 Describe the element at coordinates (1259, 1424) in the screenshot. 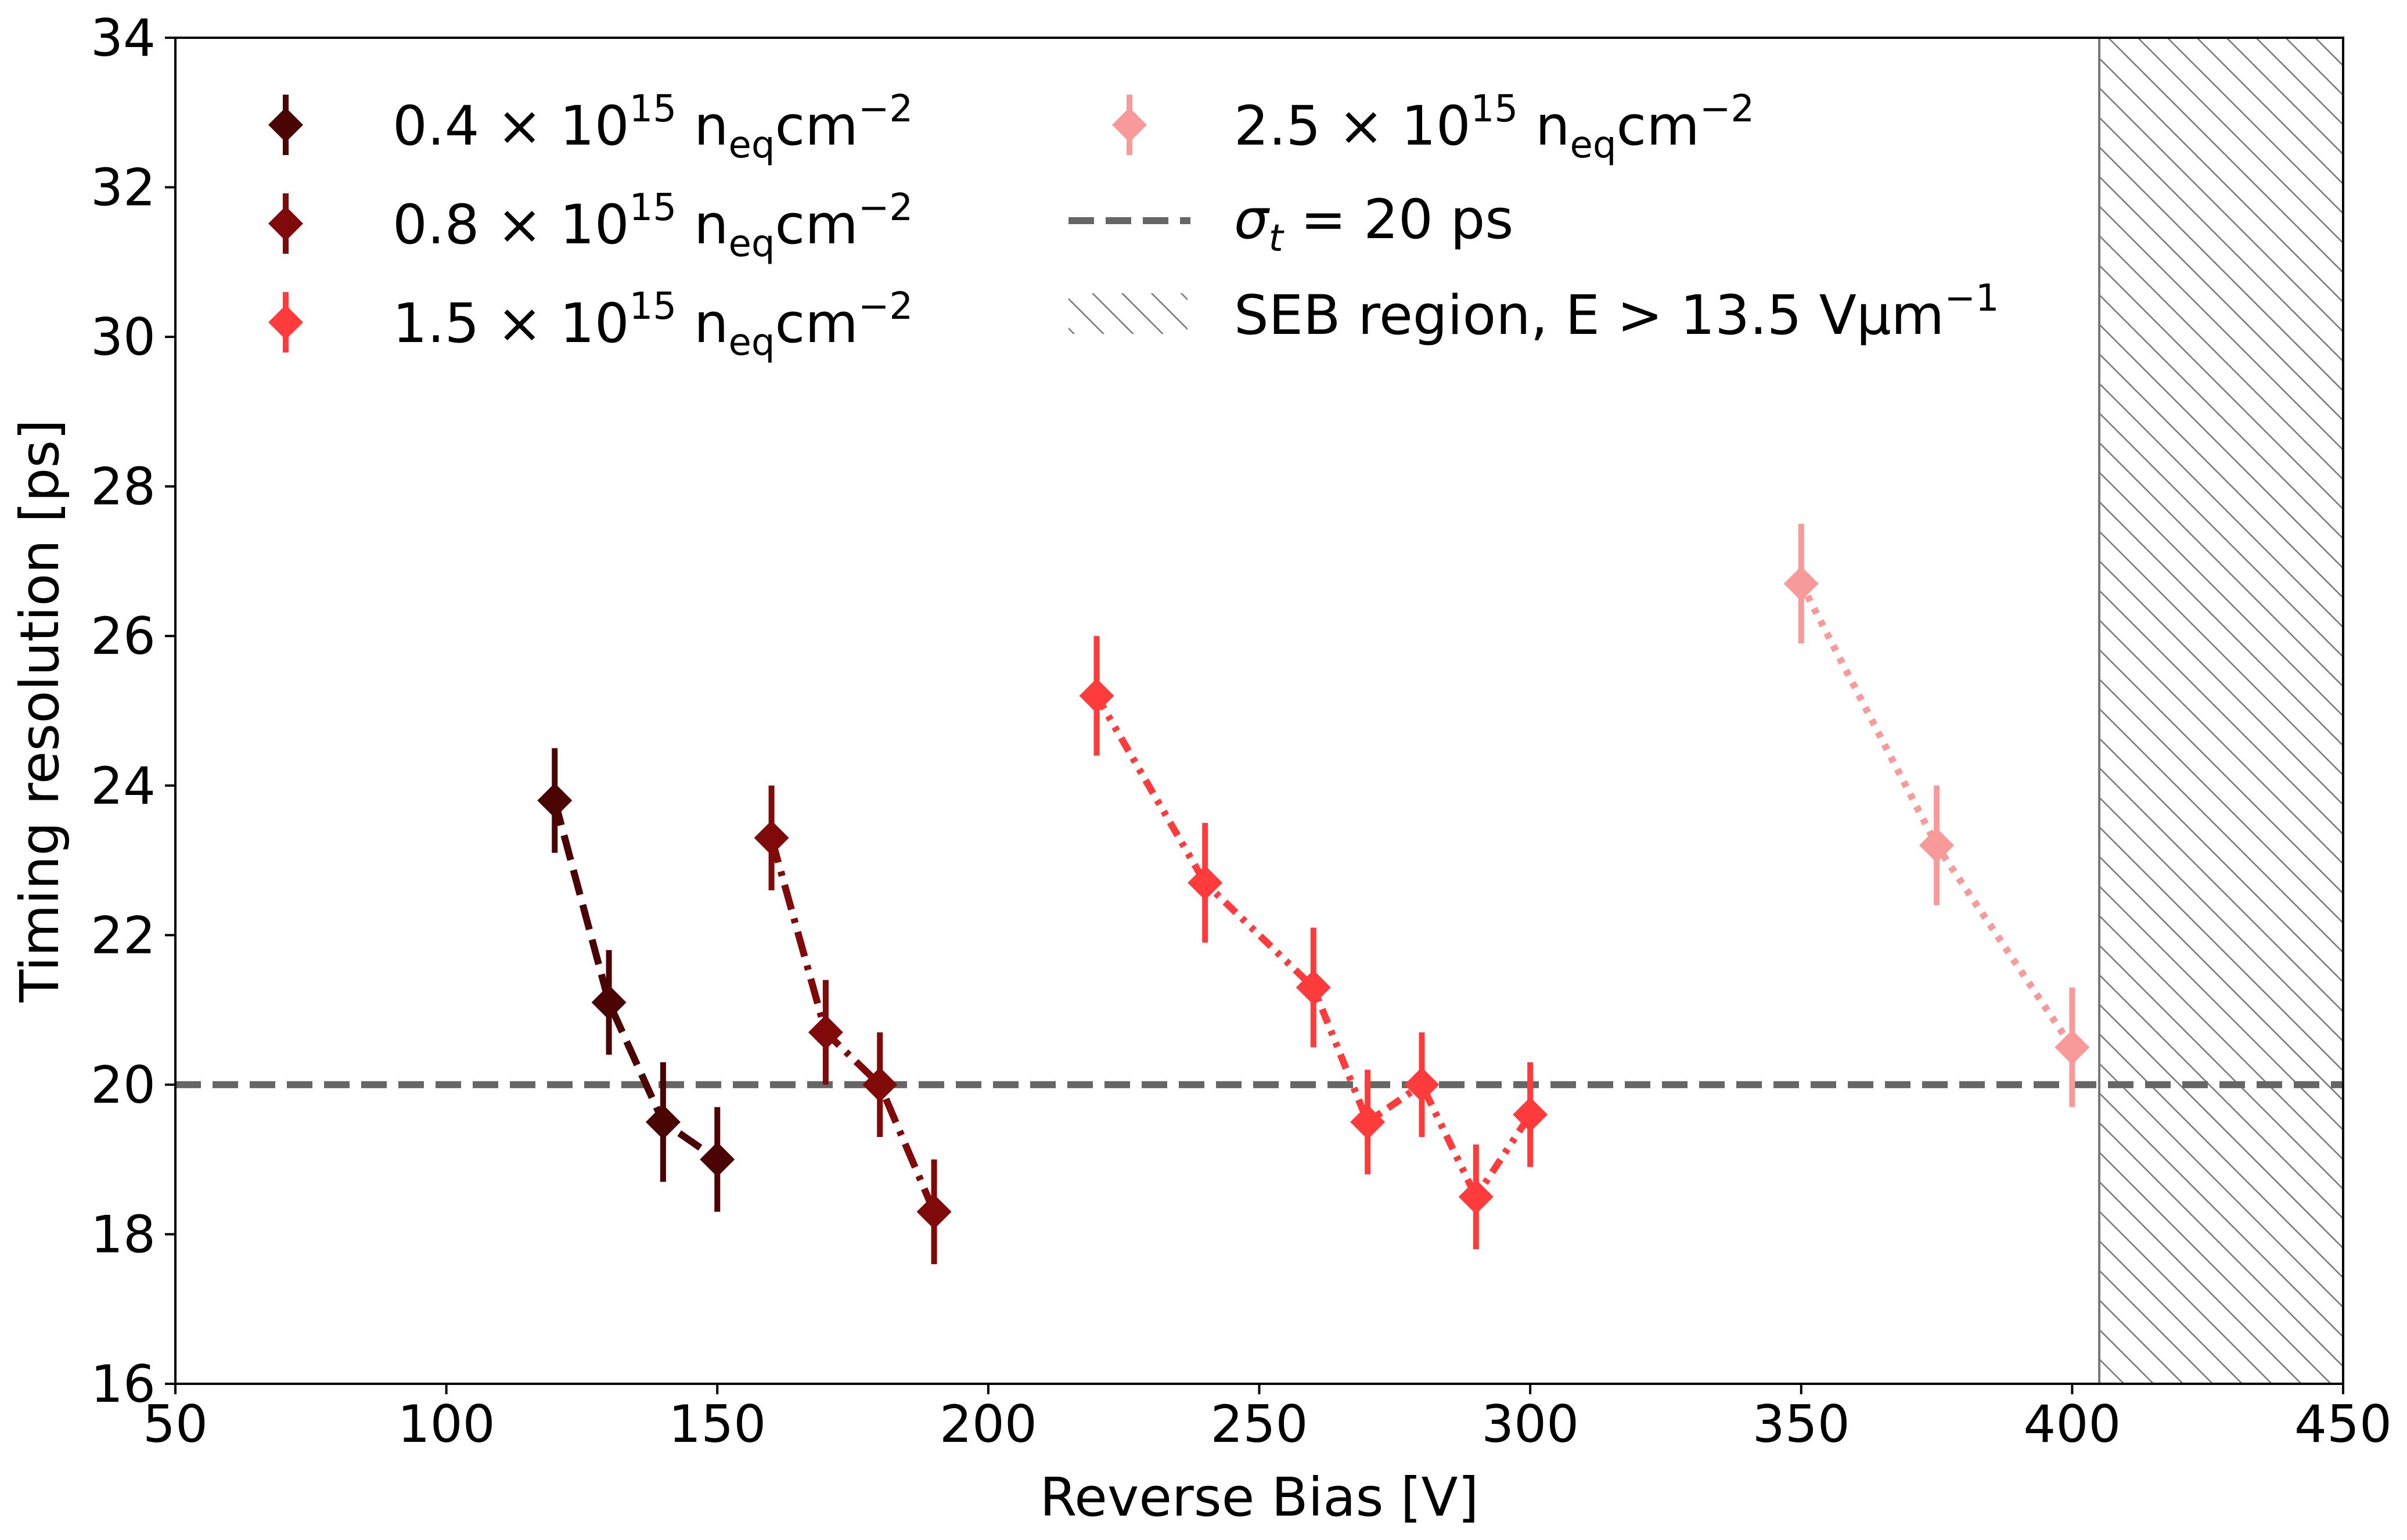

I see `x-tick-label: 250` at that location.